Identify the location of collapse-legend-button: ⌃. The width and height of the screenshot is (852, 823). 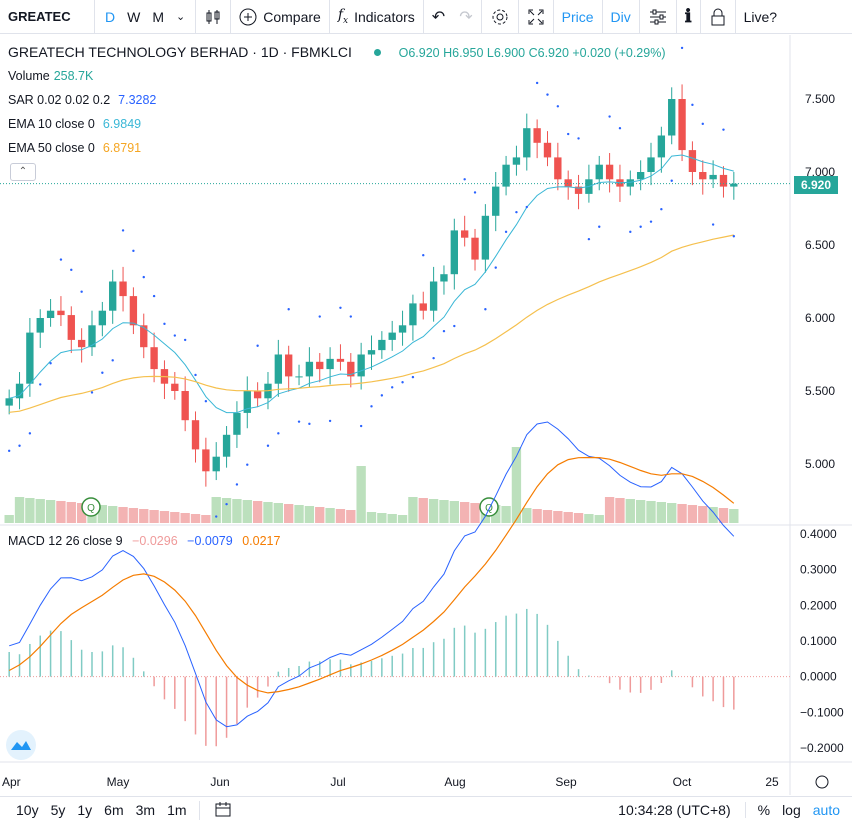
(23, 172).